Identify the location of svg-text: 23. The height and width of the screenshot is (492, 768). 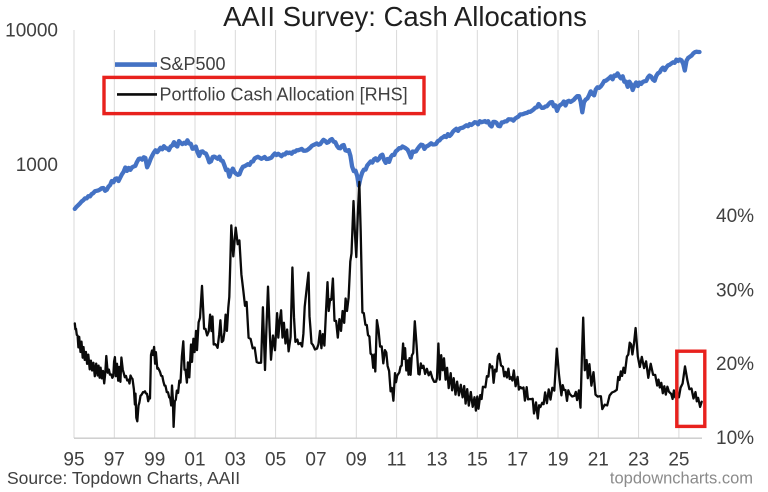
(638, 459).